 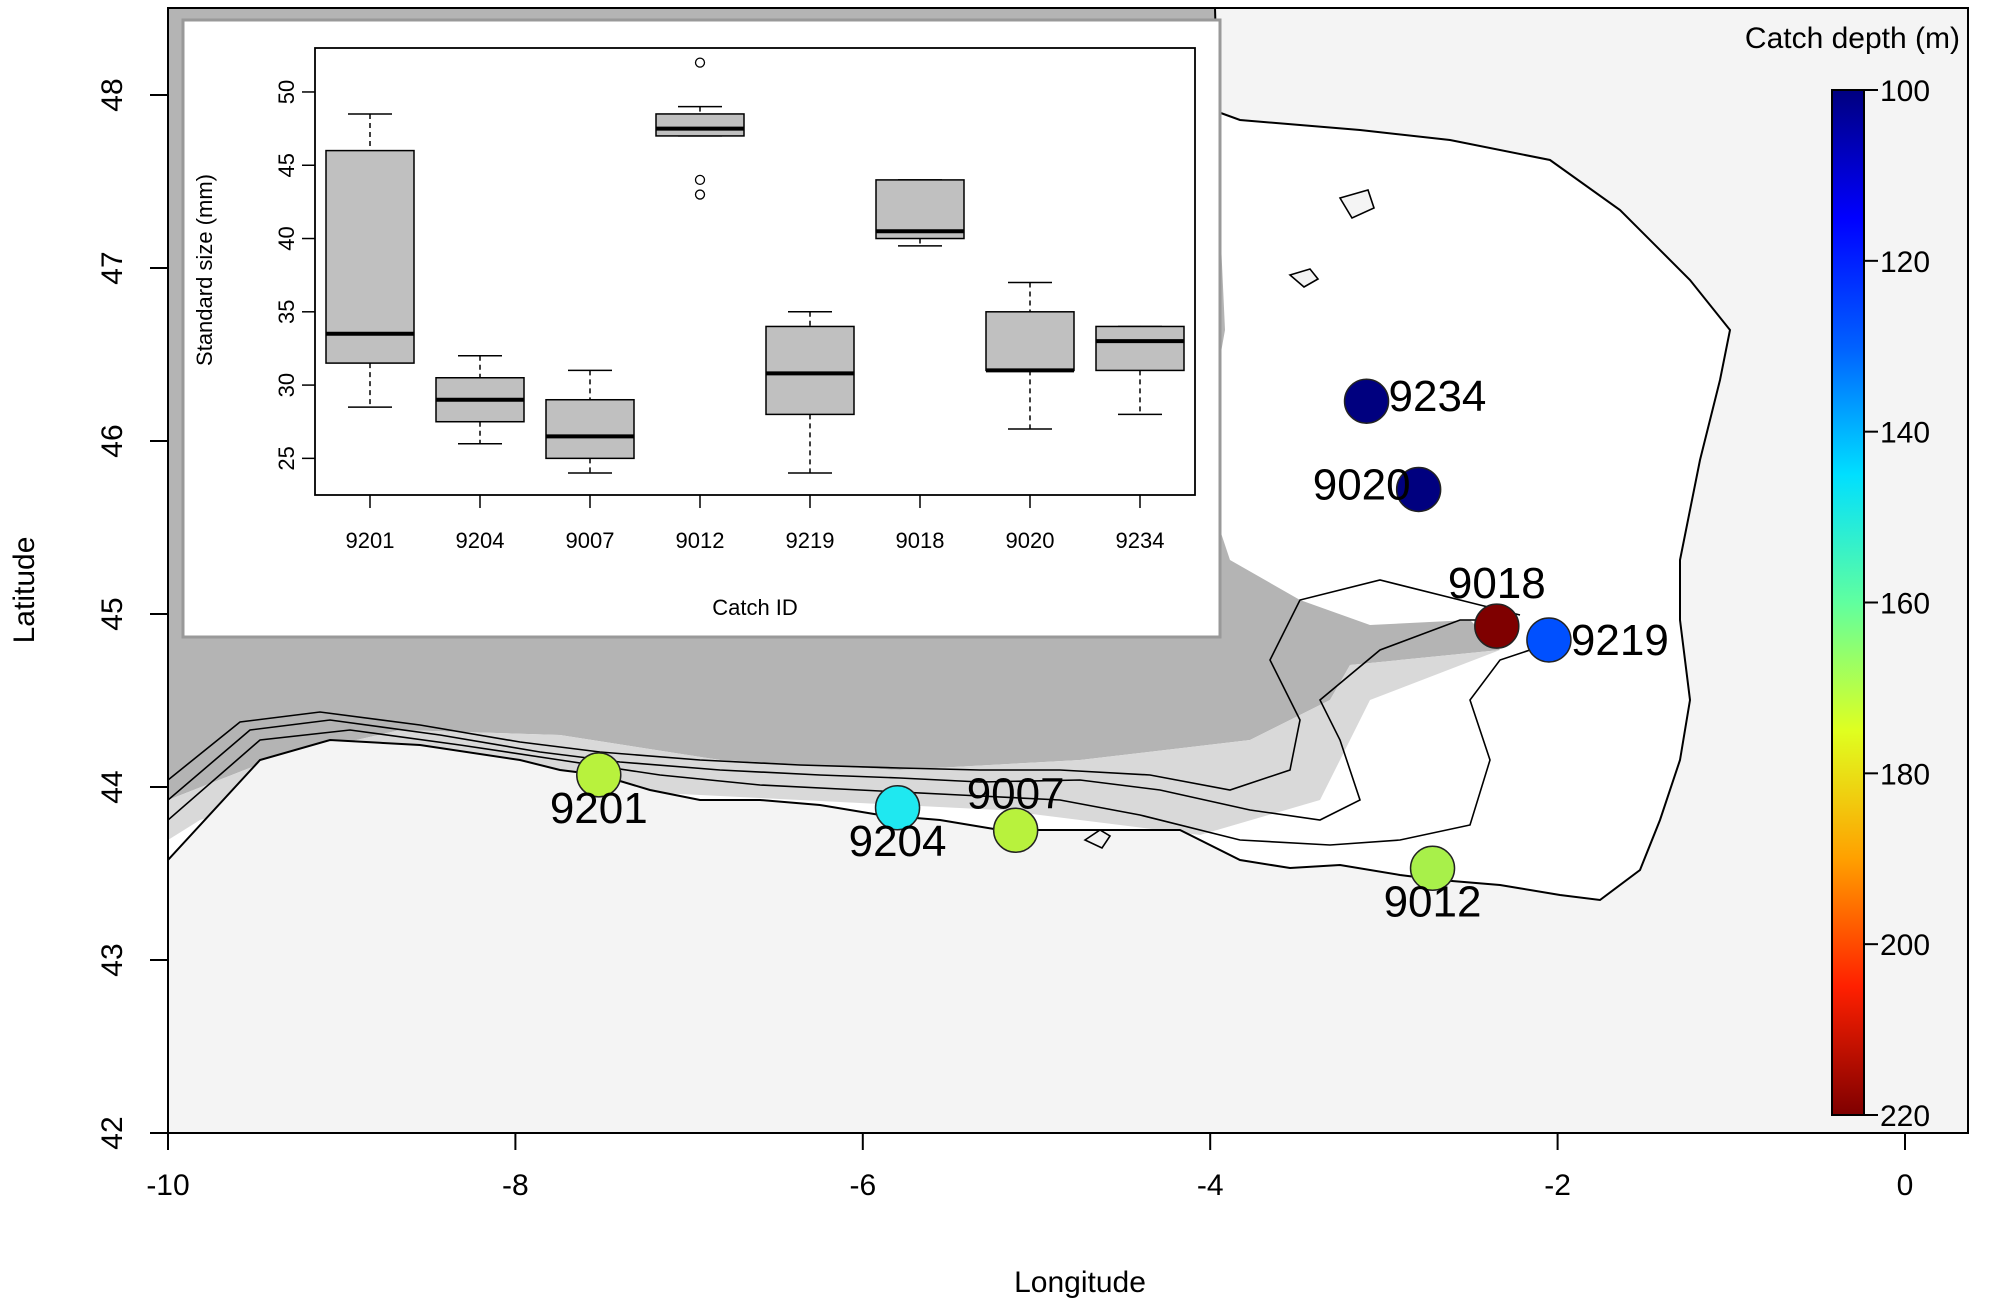 What do you see at coordinates (1905, 1116) in the screenshot?
I see `colorbar-tick-label: 220` at bounding box center [1905, 1116].